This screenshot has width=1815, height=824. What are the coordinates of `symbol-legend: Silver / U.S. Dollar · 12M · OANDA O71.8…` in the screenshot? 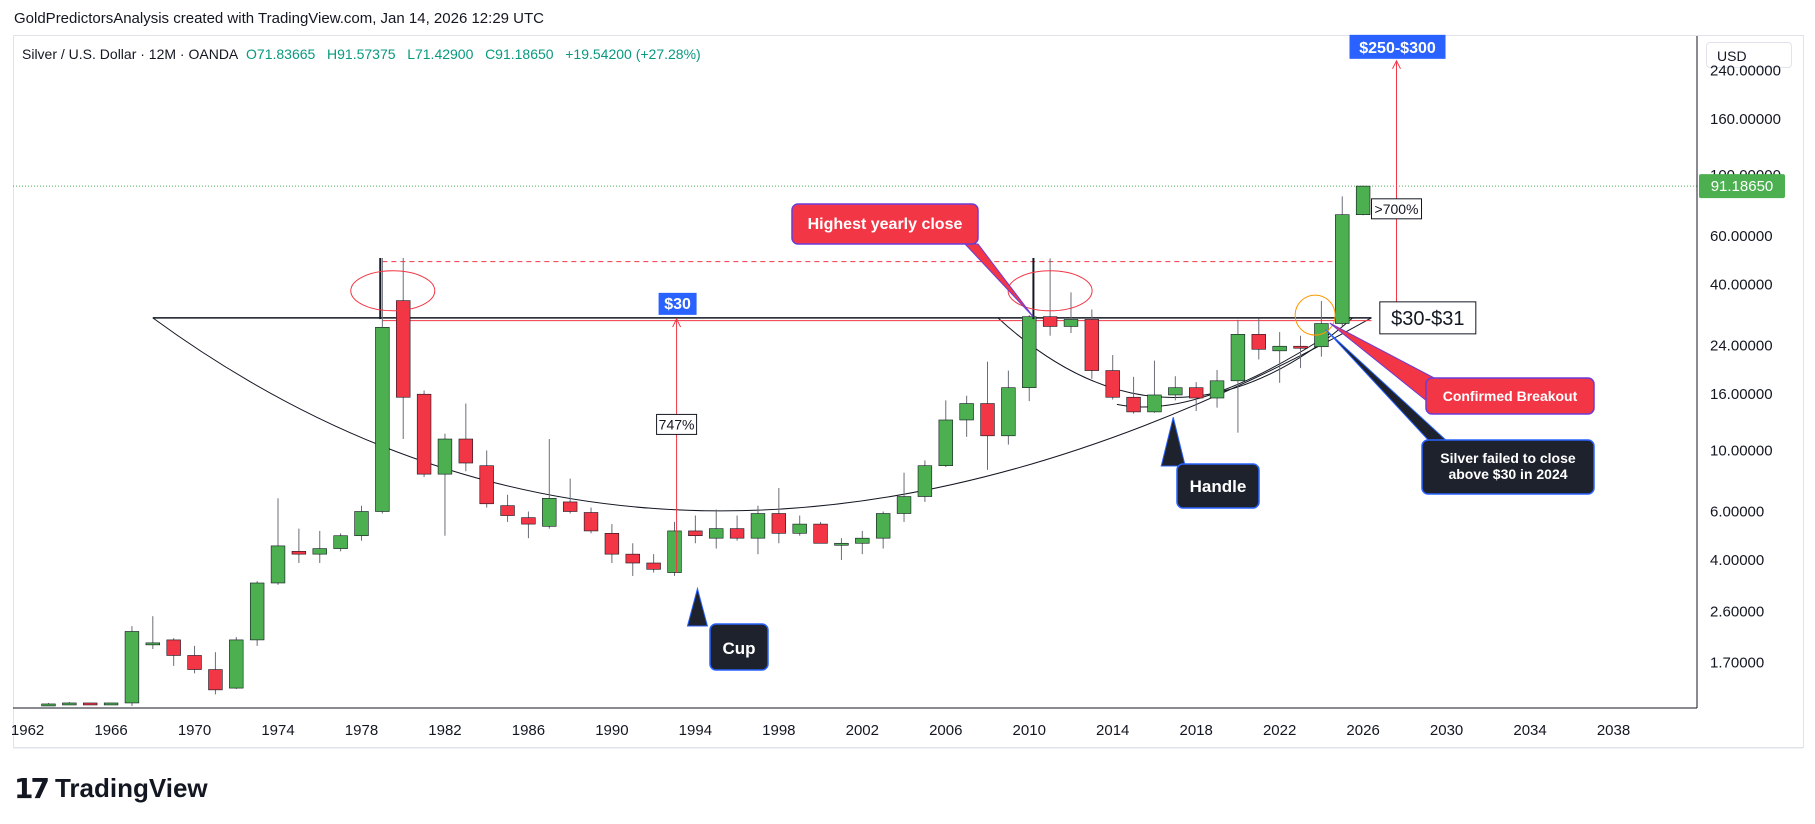 It's located at (361, 54).